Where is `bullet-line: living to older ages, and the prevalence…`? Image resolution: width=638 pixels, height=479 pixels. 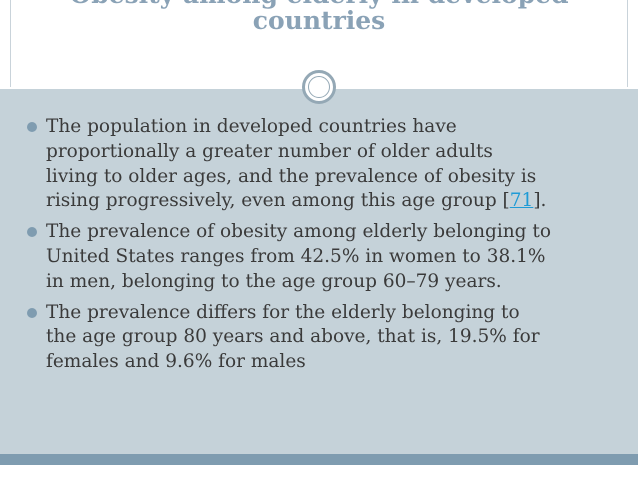
bullet-line: living to older ages, and the prevalence… is located at coordinates (291, 176).